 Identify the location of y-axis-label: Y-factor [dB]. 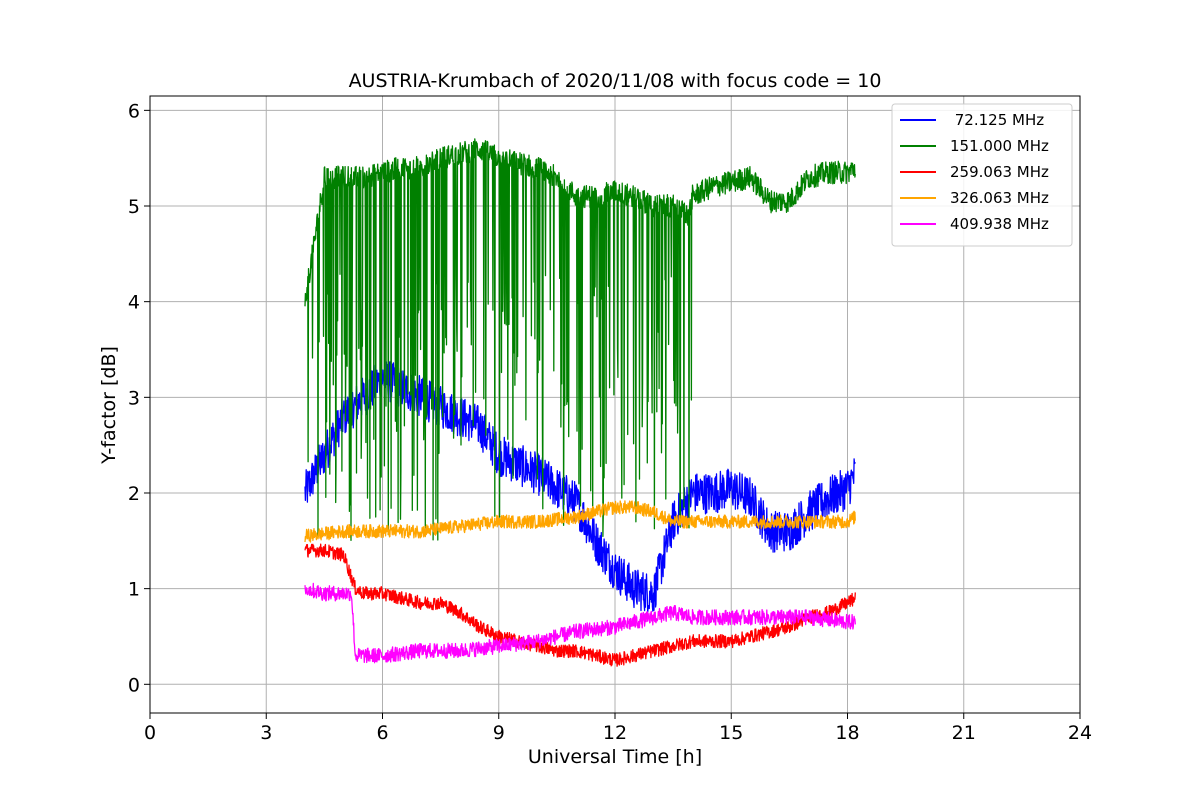
(109, 405).